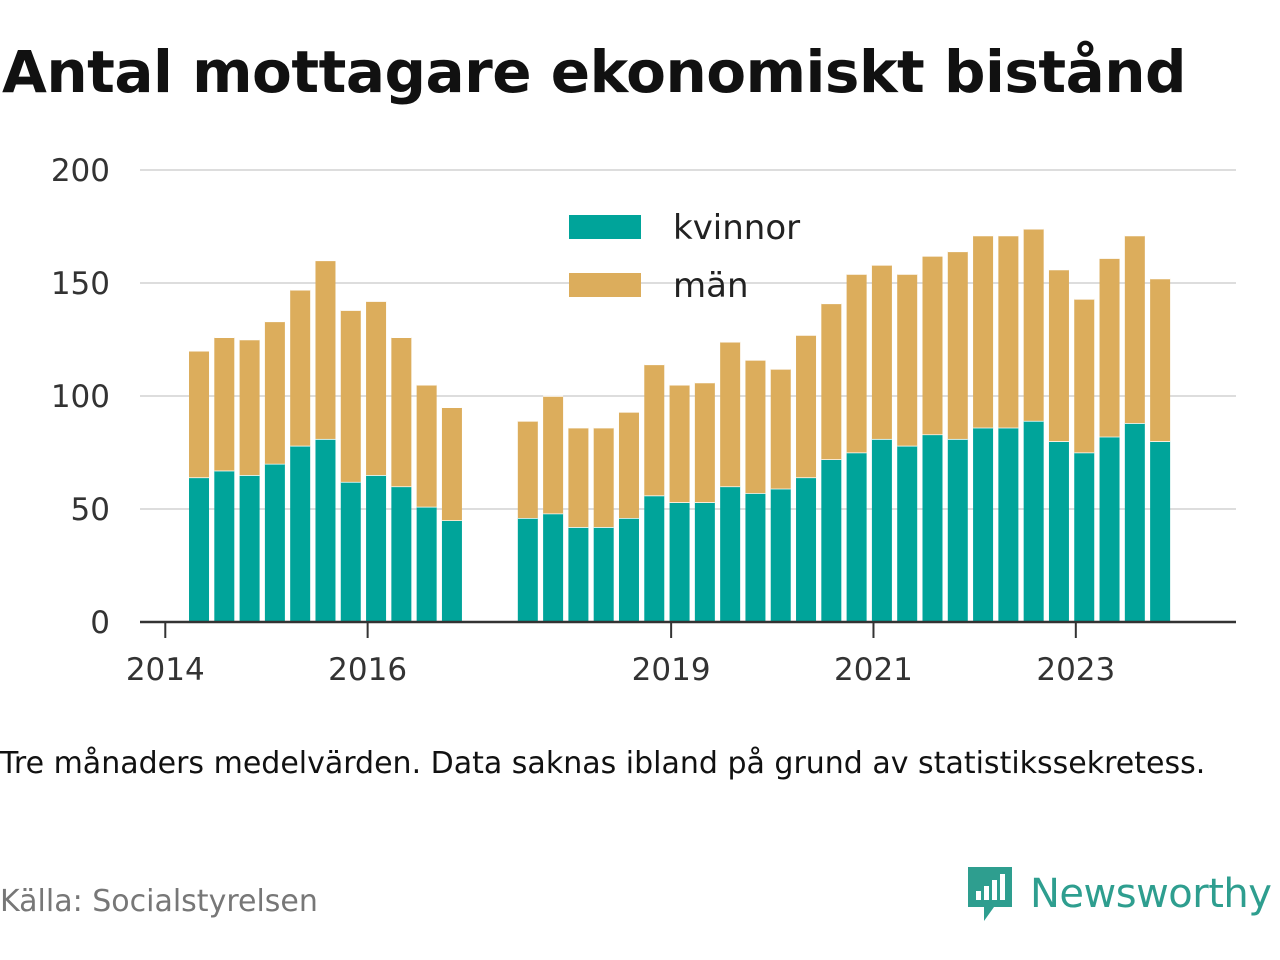  What do you see at coordinates (90, 510) in the screenshot?
I see `y-tick-label: 50` at bounding box center [90, 510].